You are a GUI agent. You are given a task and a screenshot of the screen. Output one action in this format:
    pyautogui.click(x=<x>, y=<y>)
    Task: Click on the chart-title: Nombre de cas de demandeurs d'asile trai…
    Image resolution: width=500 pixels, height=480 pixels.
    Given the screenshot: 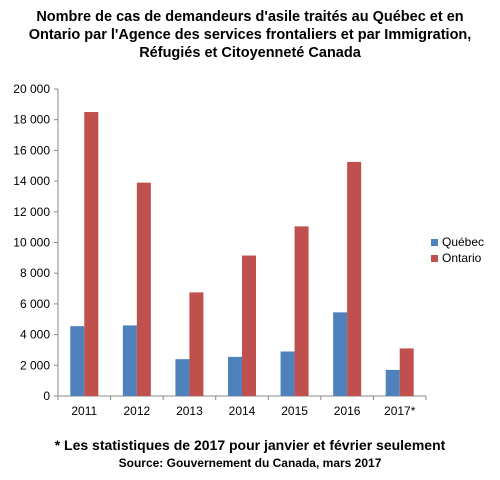 What is the action you would take?
    pyautogui.click(x=250, y=35)
    